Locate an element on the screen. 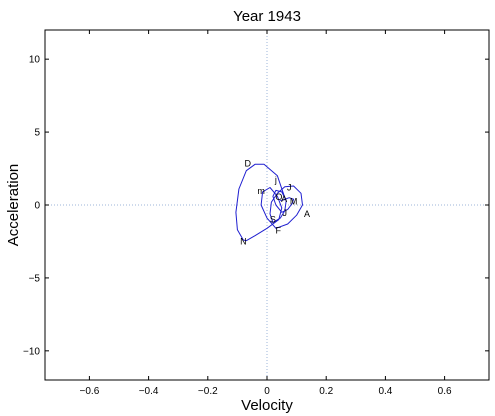  y-tick-label: −5 is located at coordinates (35, 278).